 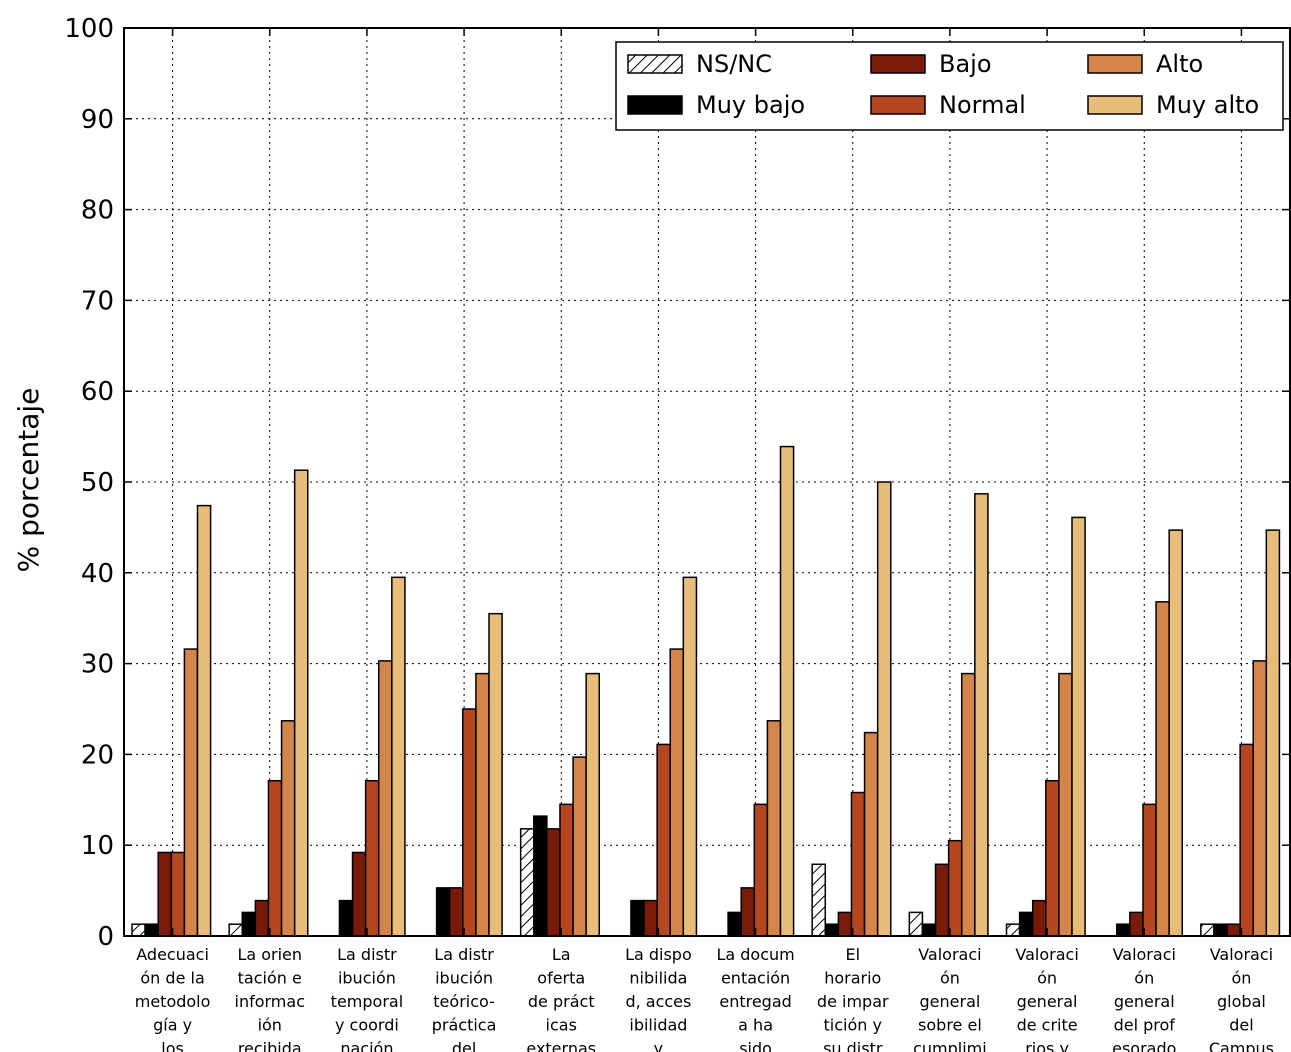 What do you see at coordinates (1115, 105) in the screenshot?
I see `legend-swatch-muy-alto` at bounding box center [1115, 105].